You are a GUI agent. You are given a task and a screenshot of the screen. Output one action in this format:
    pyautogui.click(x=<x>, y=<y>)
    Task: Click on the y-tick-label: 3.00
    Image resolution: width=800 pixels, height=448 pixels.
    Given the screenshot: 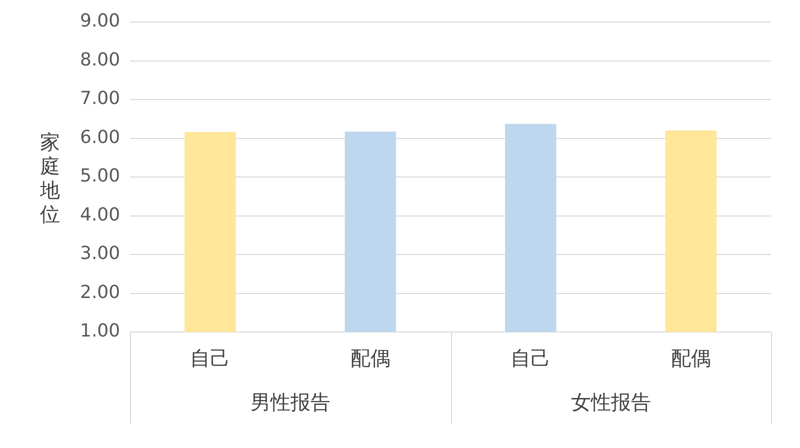 What is the action you would take?
    pyautogui.click(x=100, y=253)
    